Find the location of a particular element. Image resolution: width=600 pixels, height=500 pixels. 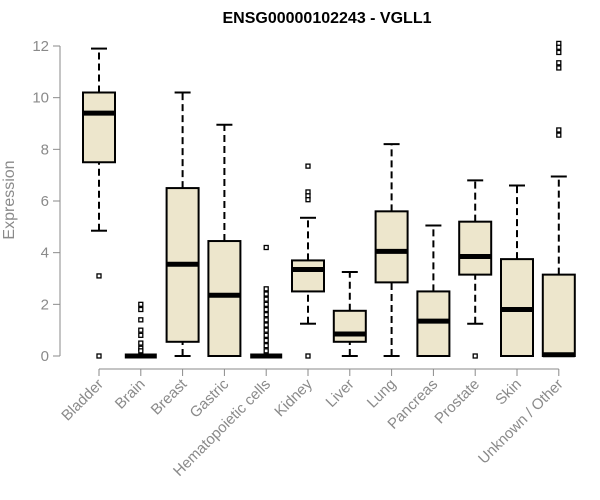

x-tick-label: Lung is located at coordinates (382, 394).